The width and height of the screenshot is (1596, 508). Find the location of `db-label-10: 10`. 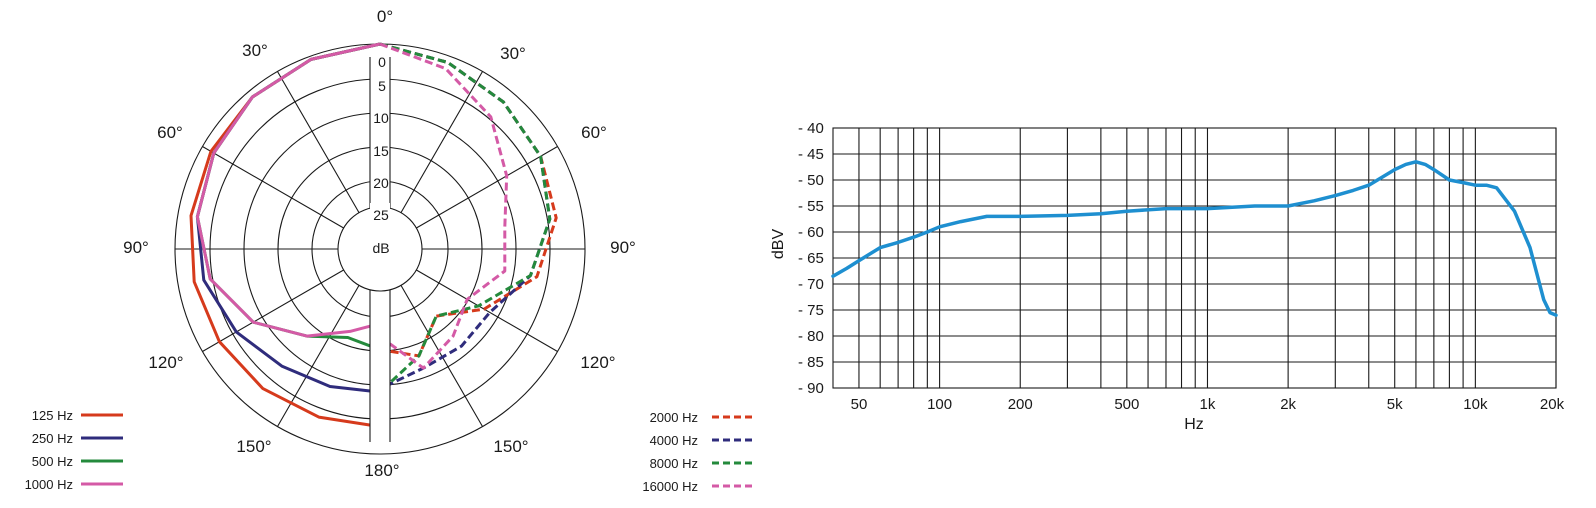

db-label-10: 10 is located at coordinates (381, 118).